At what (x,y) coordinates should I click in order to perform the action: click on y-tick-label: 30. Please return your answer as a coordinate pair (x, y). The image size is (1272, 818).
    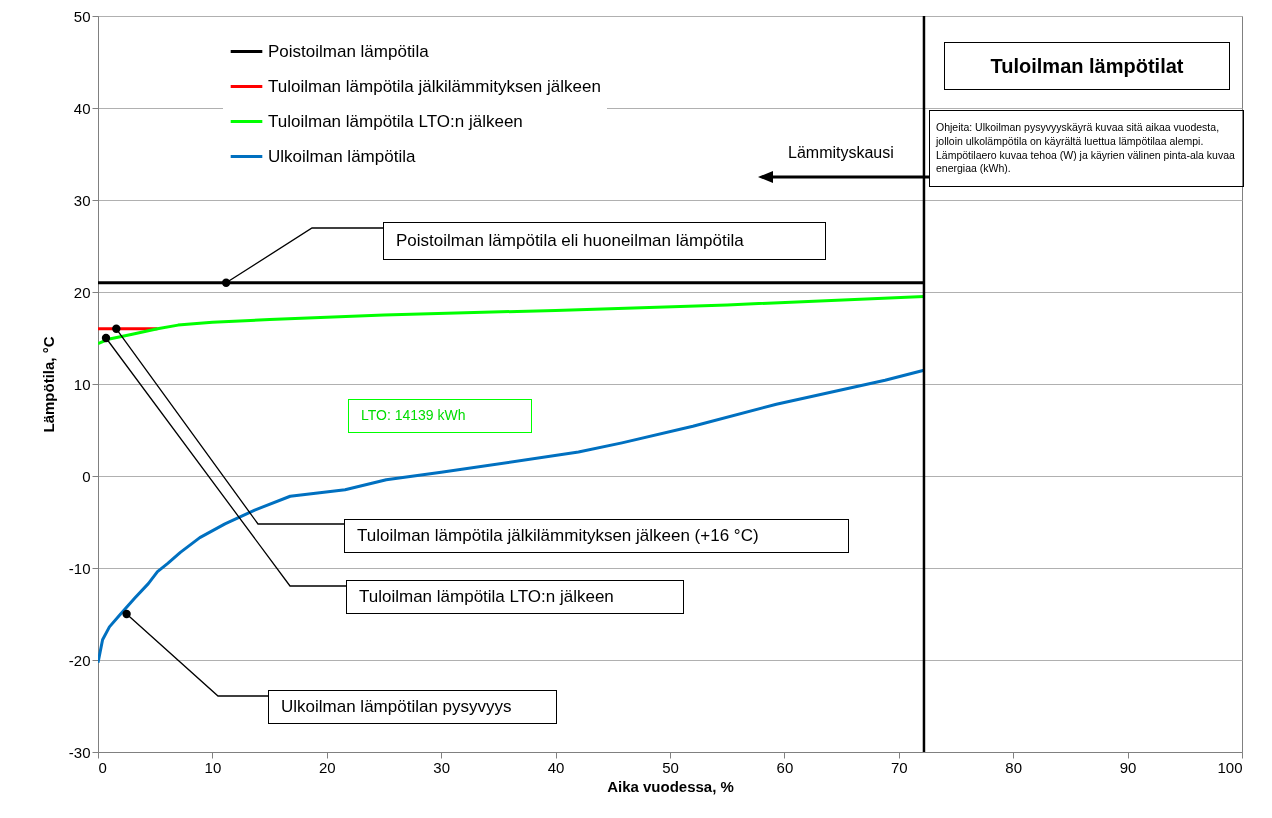
    Looking at the image, I should click on (82, 200).